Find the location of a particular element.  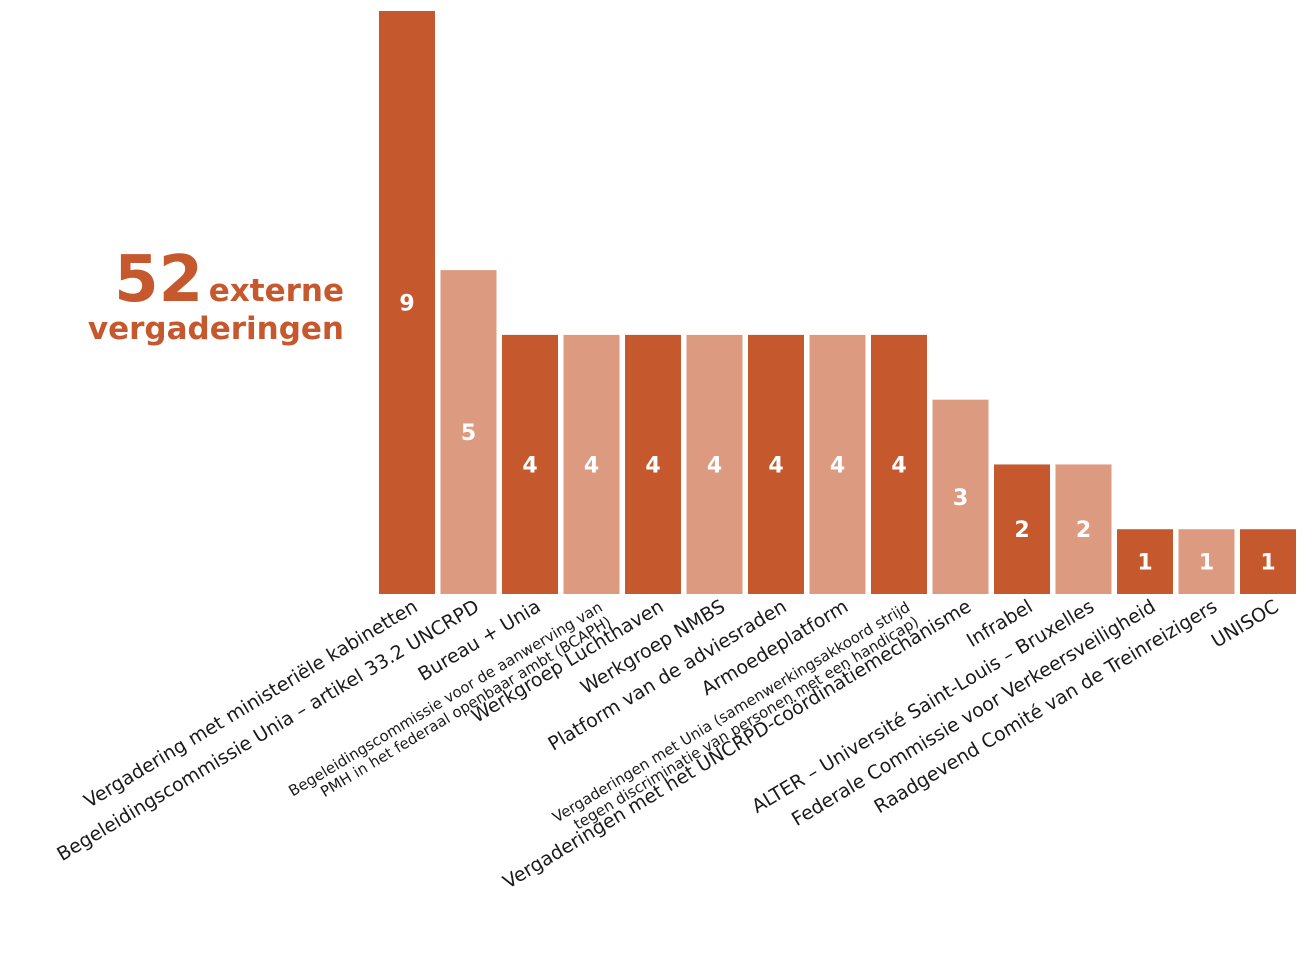

bar-value-label-7: 4 is located at coordinates (775, 465).